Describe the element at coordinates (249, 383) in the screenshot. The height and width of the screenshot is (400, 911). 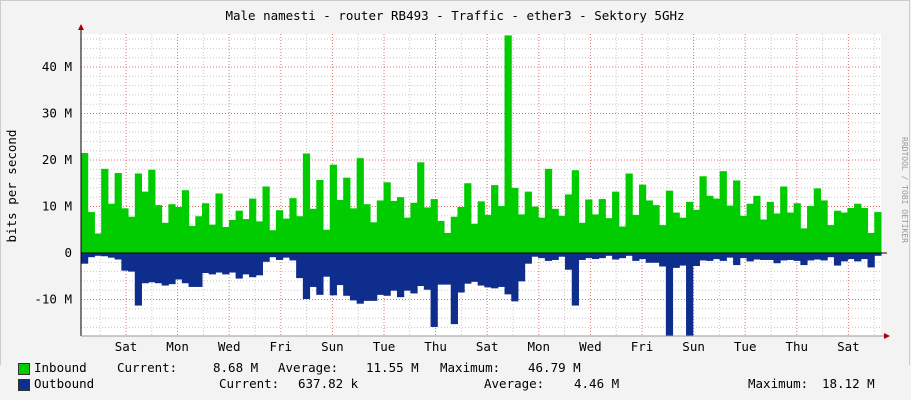
I see `outbound-current-label: Current:` at that location.